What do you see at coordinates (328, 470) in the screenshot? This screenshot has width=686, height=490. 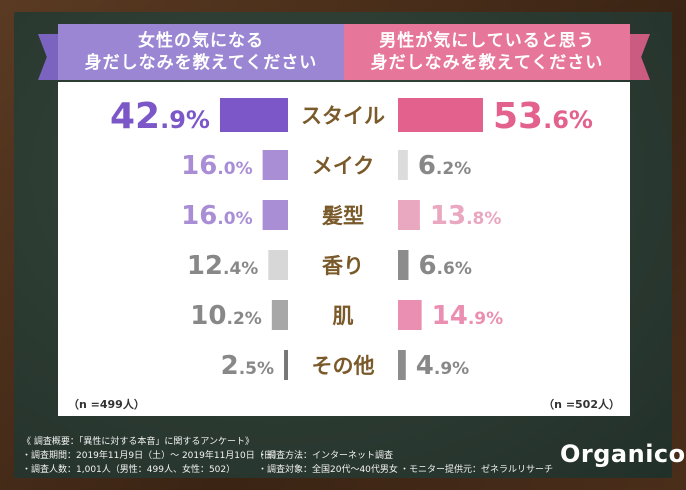 I see `footer-line3b: ・調査対象：全国20代～40代男女` at bounding box center [328, 470].